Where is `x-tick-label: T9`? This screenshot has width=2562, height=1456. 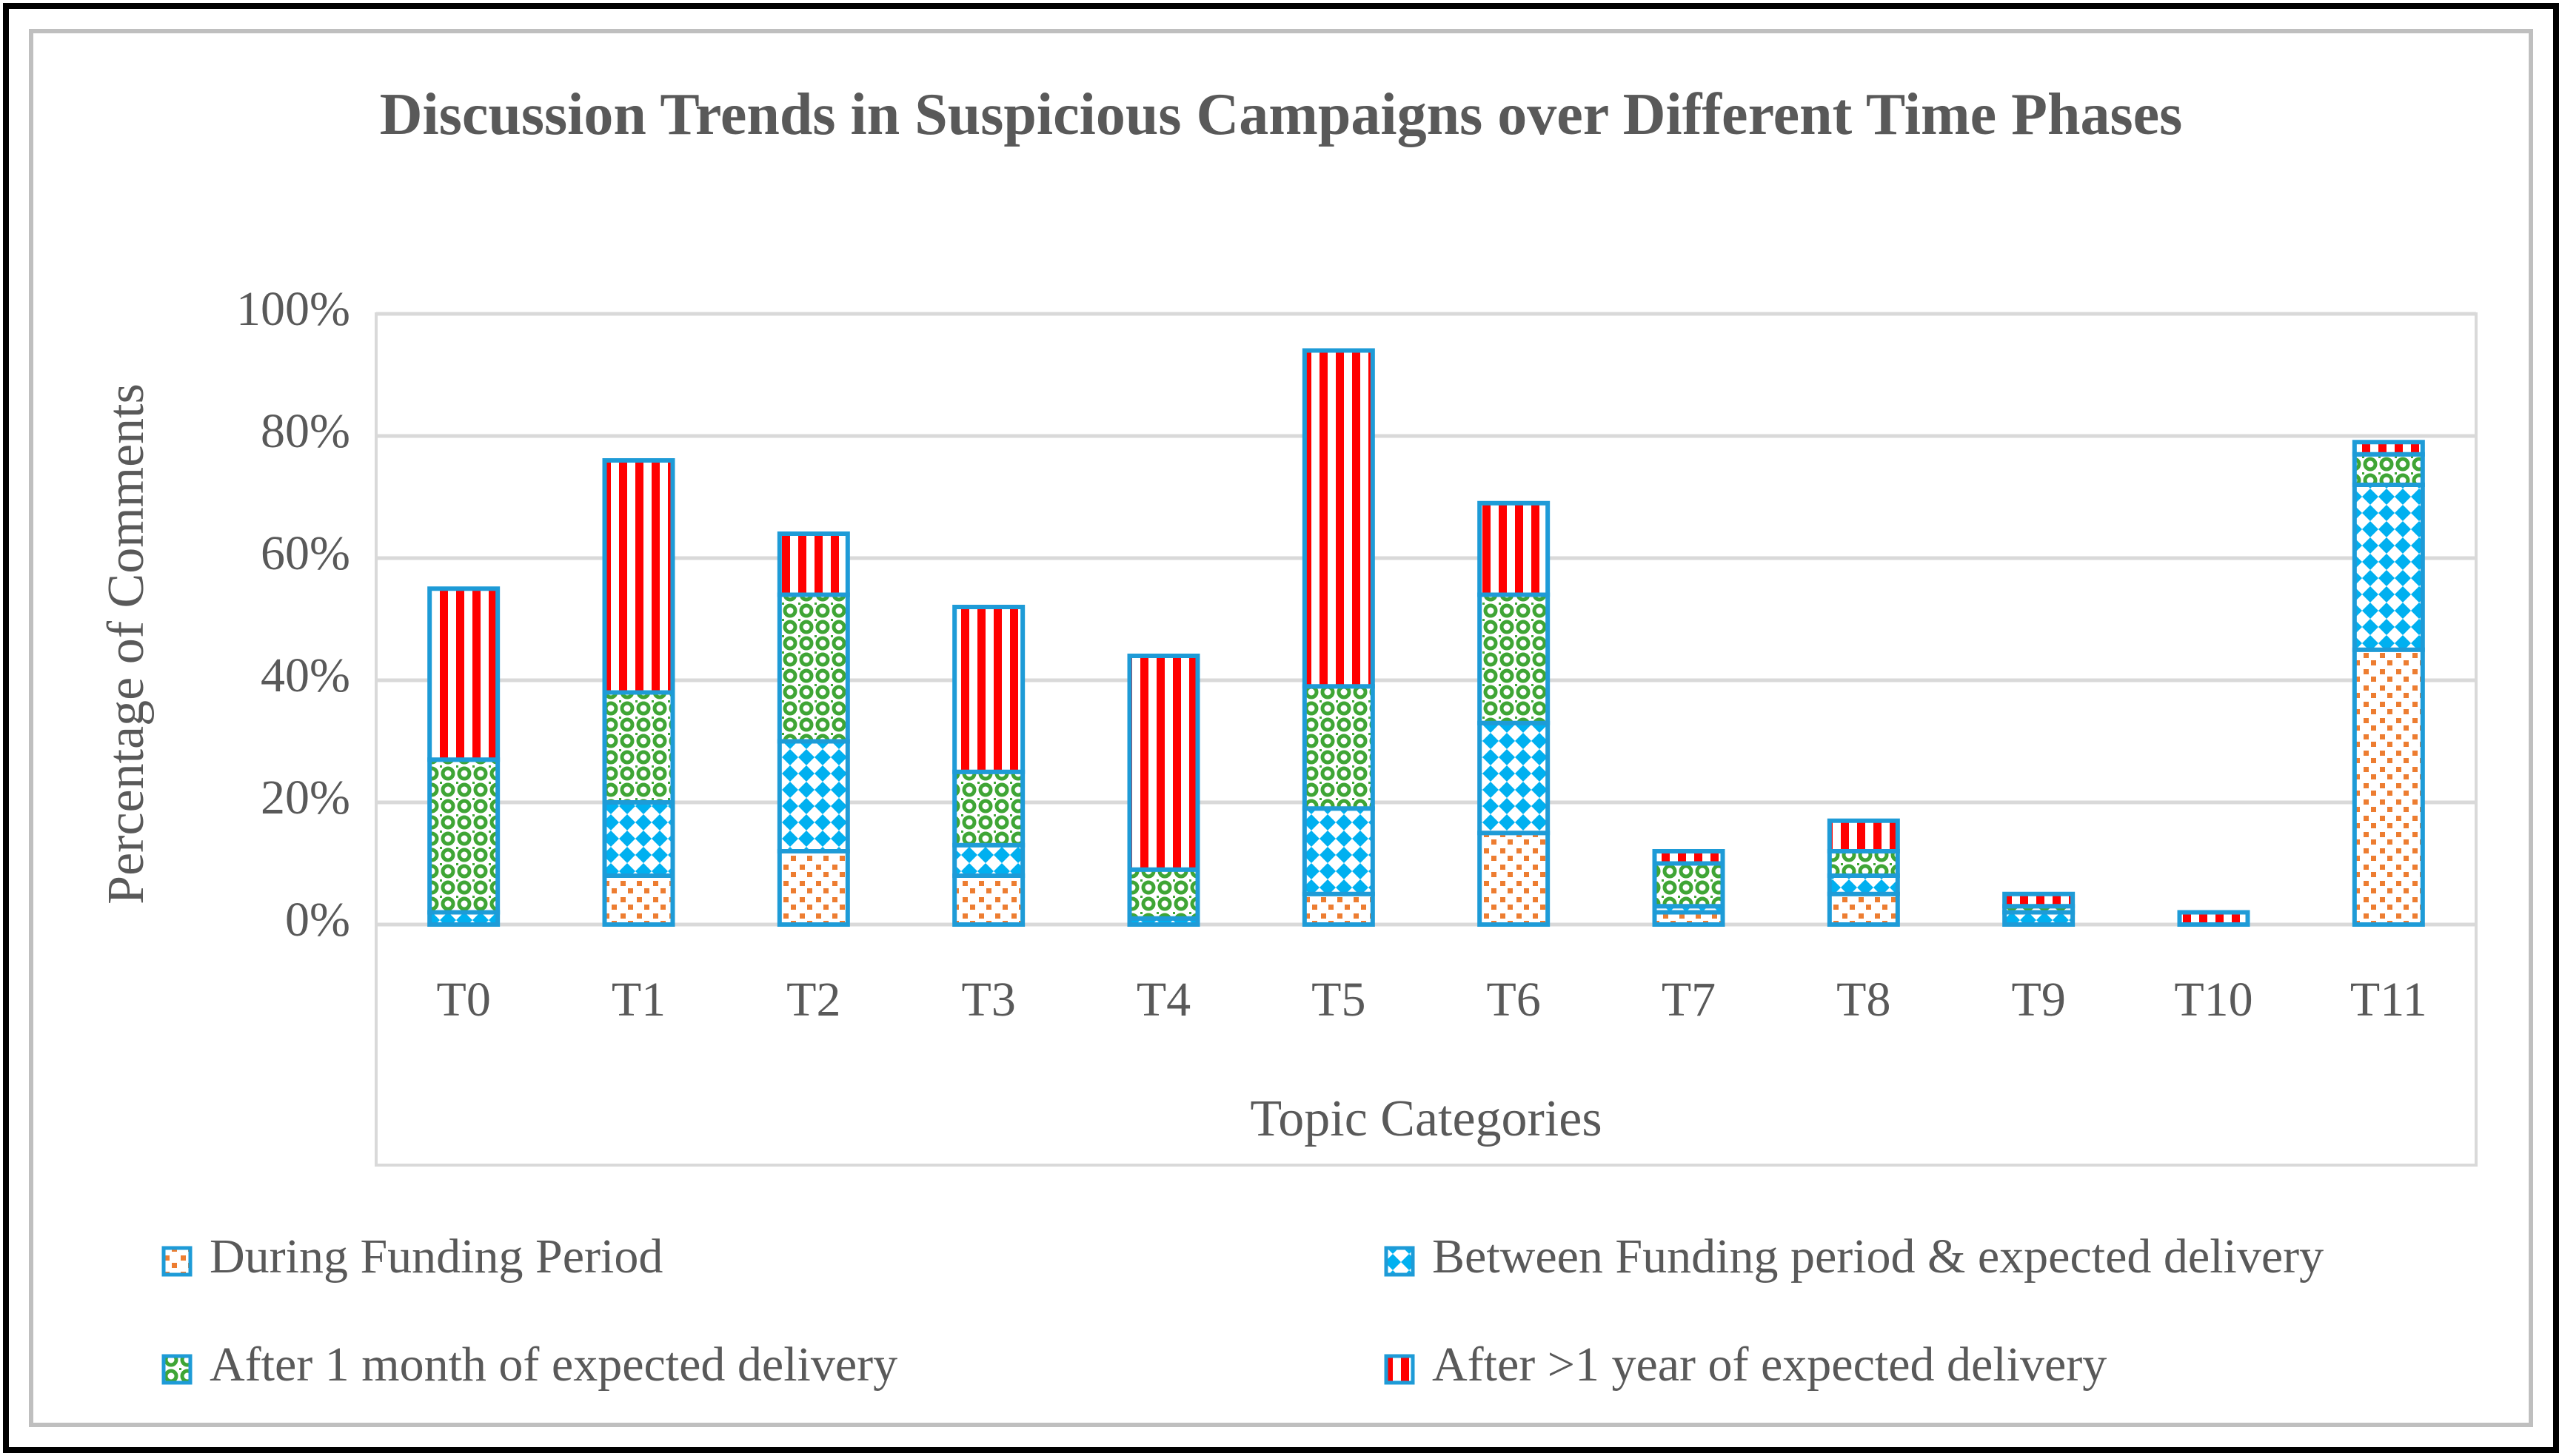
x-tick-label: T9 is located at coordinates (2039, 1000).